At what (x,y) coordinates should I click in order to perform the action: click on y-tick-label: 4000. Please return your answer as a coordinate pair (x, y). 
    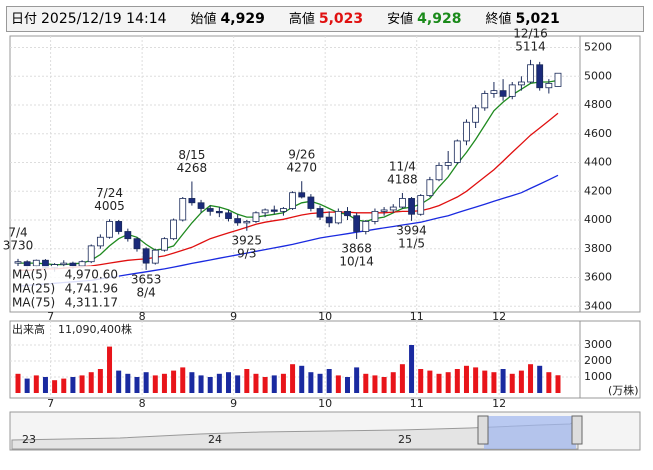
    Looking at the image, I should click on (598, 219).